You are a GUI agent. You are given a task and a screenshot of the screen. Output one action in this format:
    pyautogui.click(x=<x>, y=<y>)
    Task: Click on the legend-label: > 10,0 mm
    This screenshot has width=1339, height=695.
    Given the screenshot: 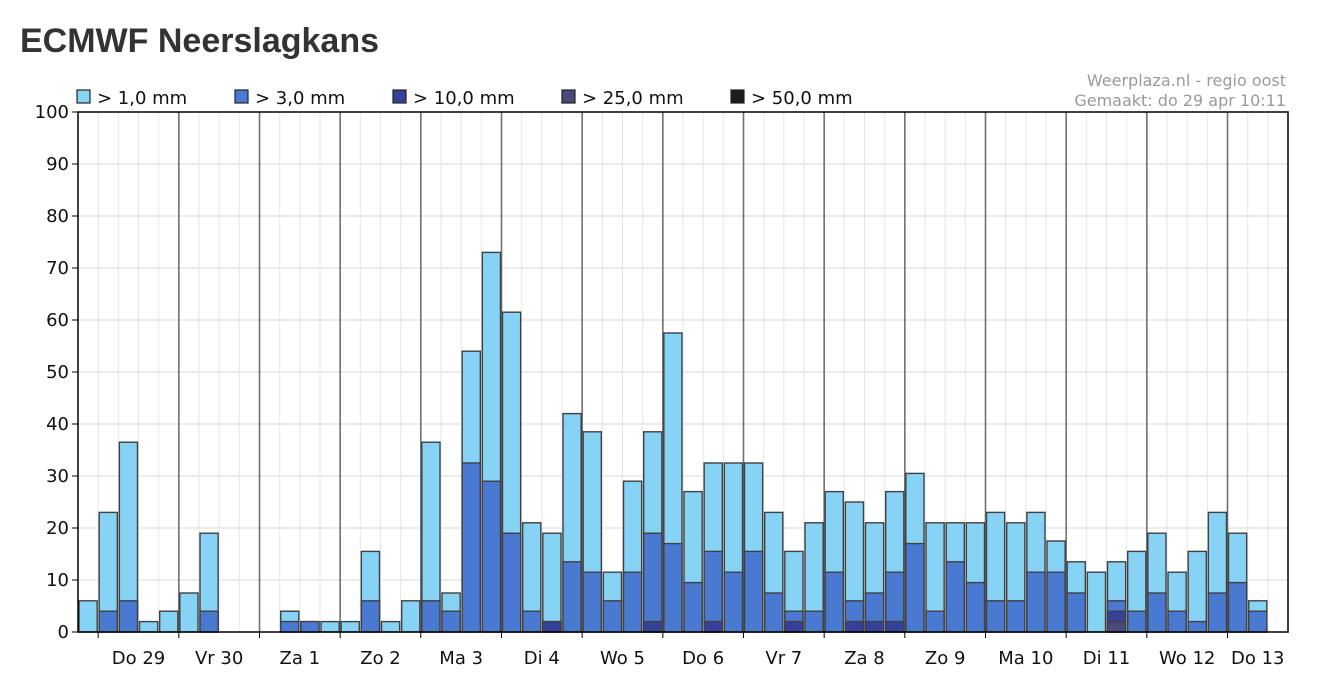 What is the action you would take?
    pyautogui.click(x=464, y=98)
    